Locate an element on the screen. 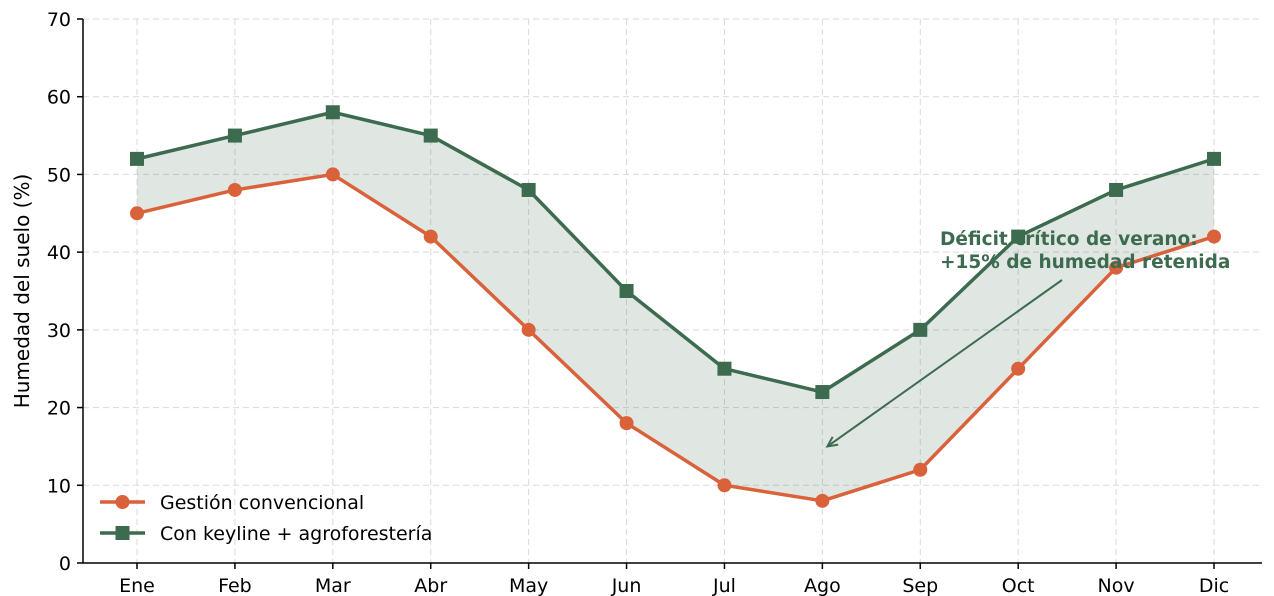 The width and height of the screenshot is (1274, 596). y-tick-label: 70 is located at coordinates (59, 20).